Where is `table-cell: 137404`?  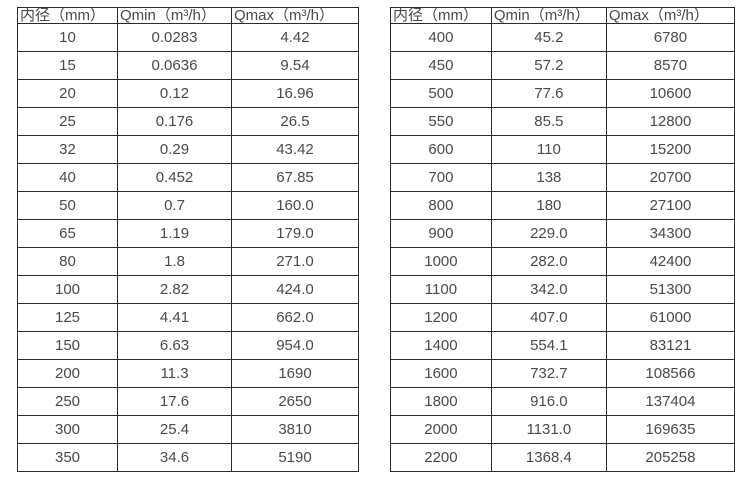
table-cell: 137404 is located at coordinates (670, 401).